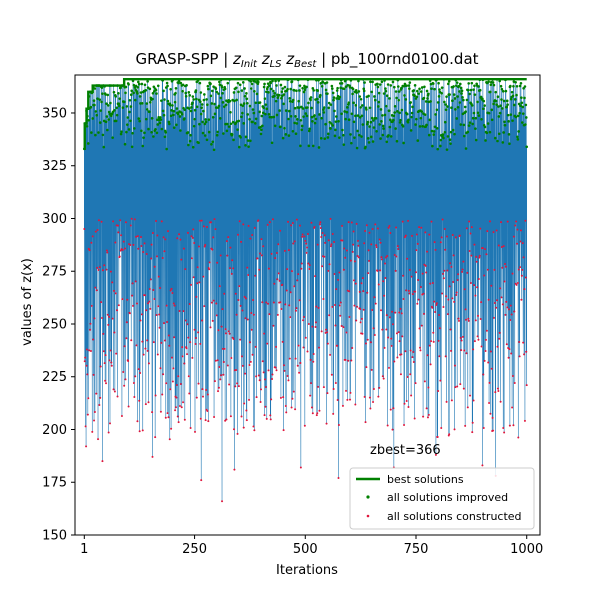  What do you see at coordinates (54, 272) in the screenshot?
I see `y-tick-label: 275` at bounding box center [54, 272].